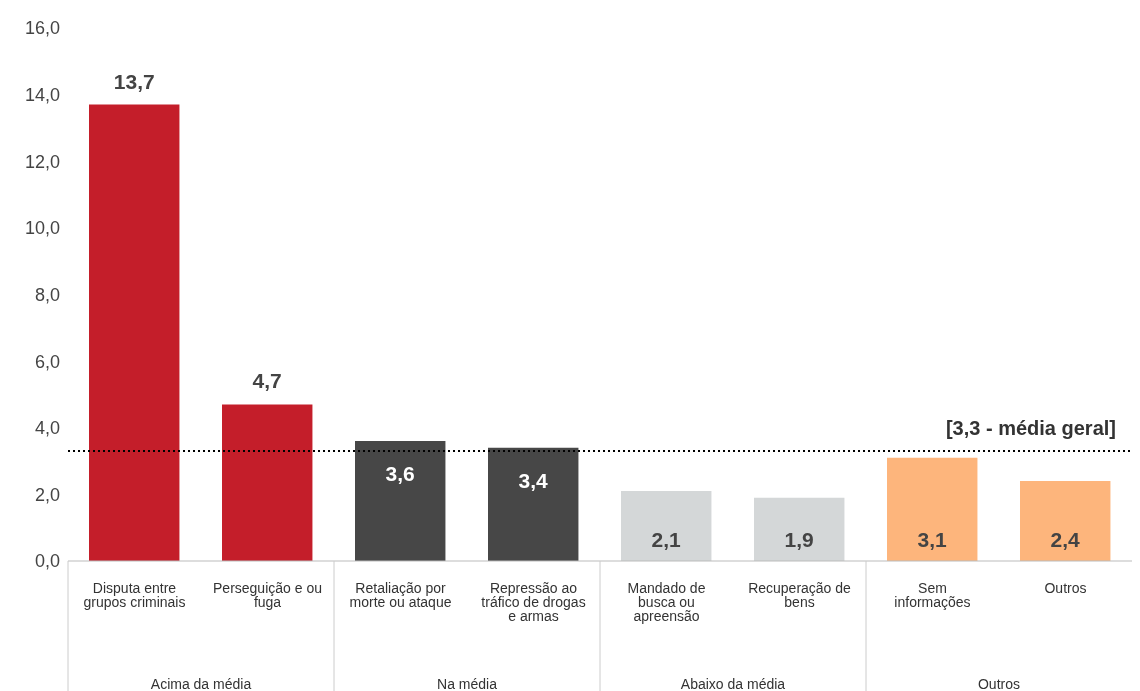 The height and width of the screenshot is (691, 1140). I want to click on y-tick-label: 12,0, so click(42, 161).